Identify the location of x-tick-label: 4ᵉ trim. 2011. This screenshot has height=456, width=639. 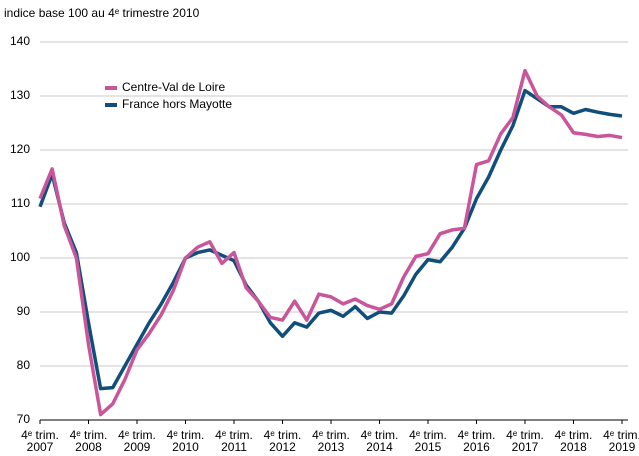
(234, 441).